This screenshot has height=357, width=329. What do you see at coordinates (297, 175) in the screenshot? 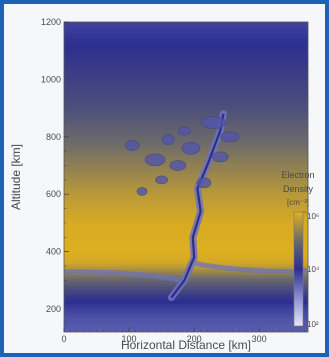
I see `colorbar-title-line-1: Electron` at bounding box center [297, 175].